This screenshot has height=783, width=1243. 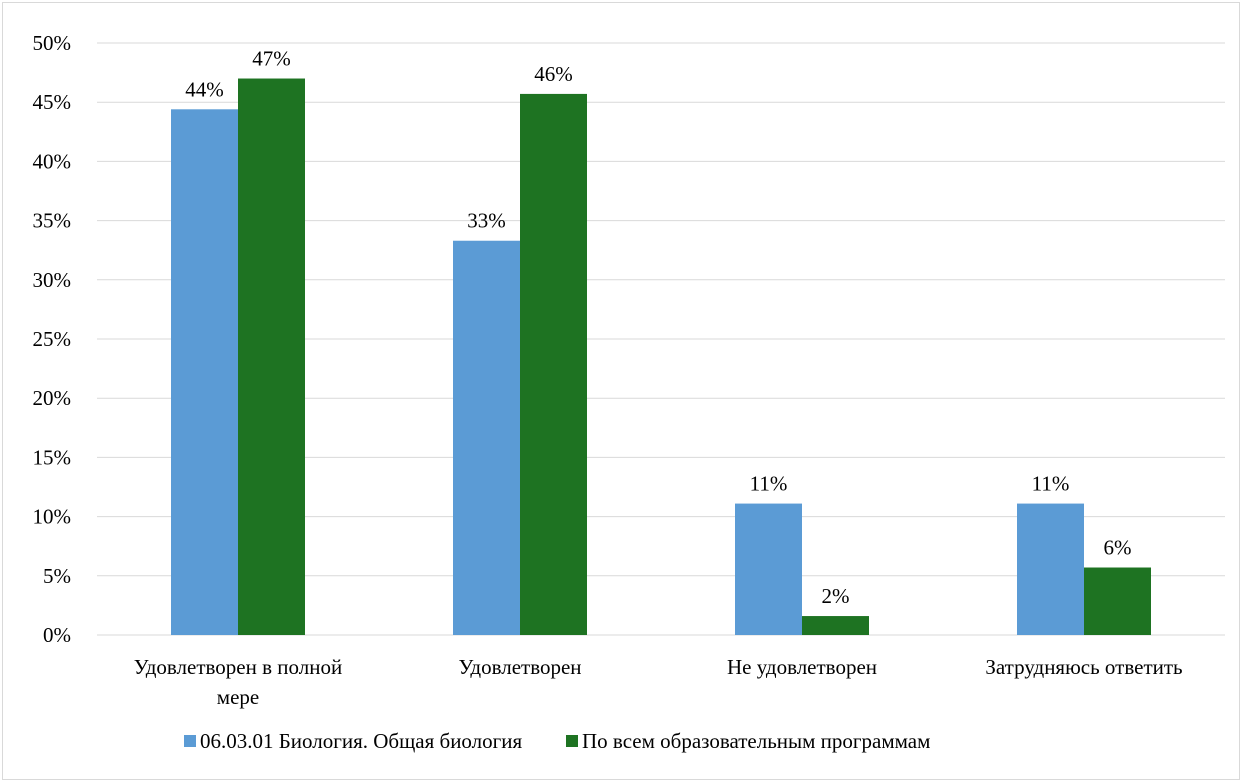 What do you see at coordinates (836, 596) in the screenshot?
I see `data-label: 2%` at bounding box center [836, 596].